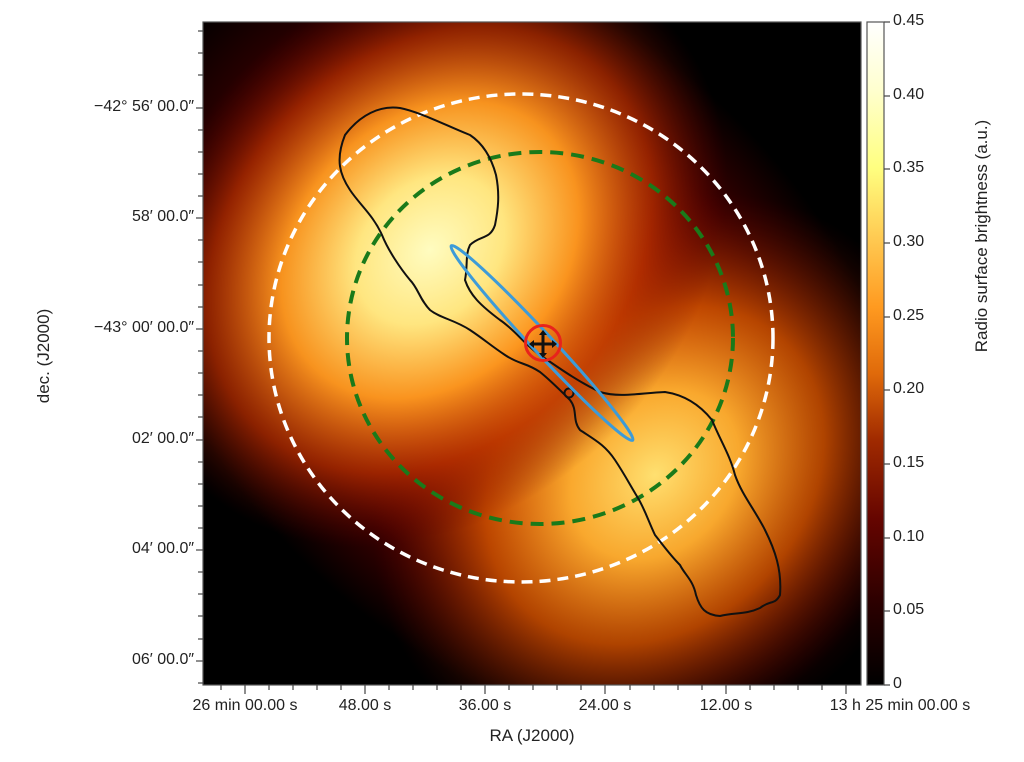  What do you see at coordinates (909, 241) in the screenshot?
I see `colorbar-tick-label: 0.30` at bounding box center [909, 241].